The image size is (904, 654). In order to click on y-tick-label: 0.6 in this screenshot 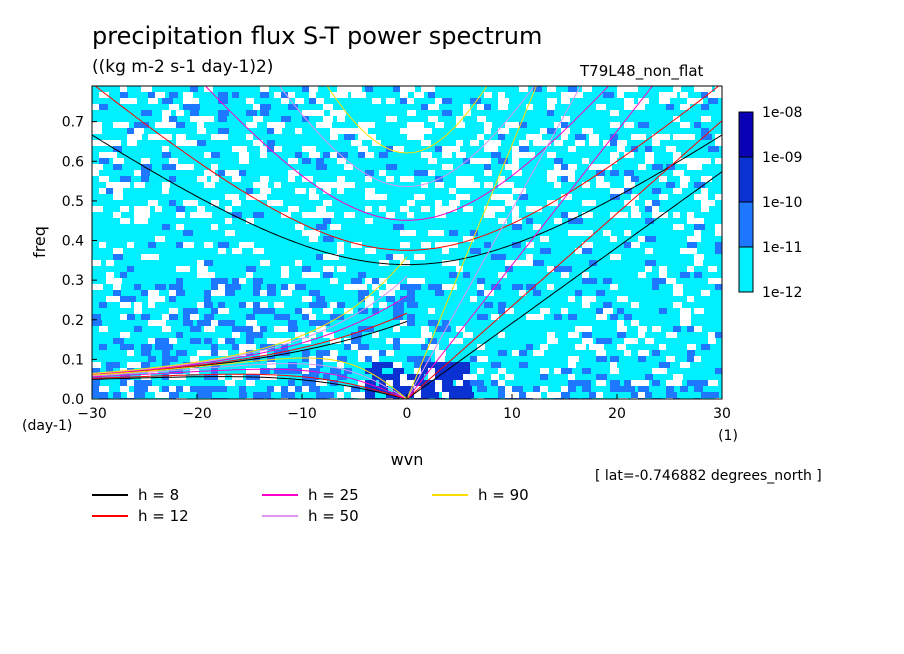, I will do `click(73, 162)`.